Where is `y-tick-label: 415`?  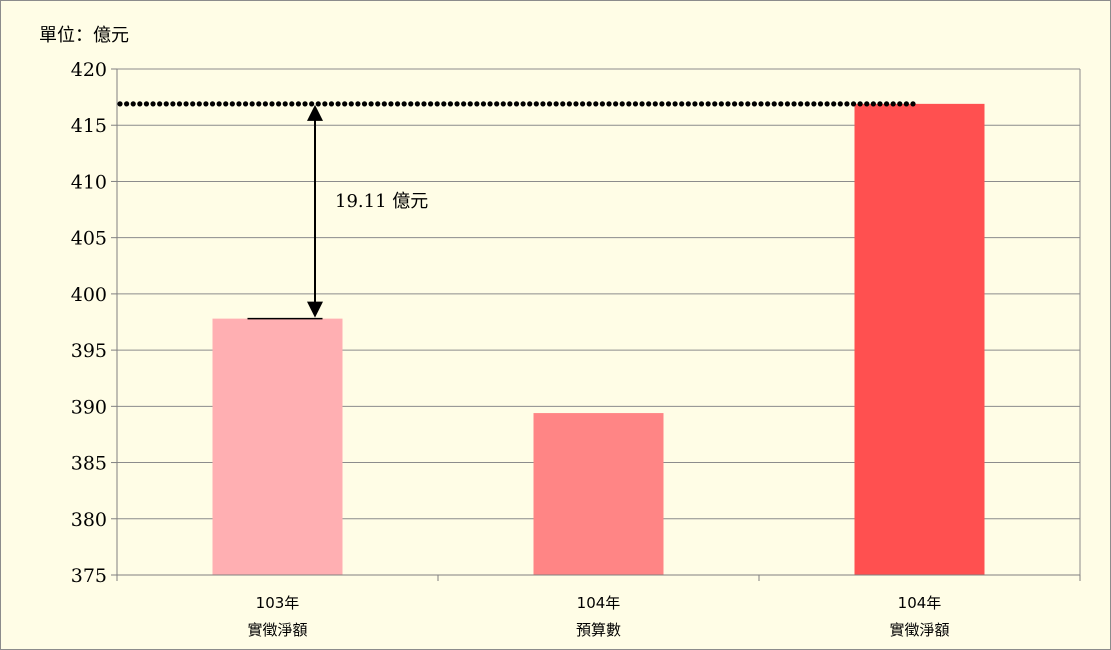
y-tick-label: 415 is located at coordinates (89, 126).